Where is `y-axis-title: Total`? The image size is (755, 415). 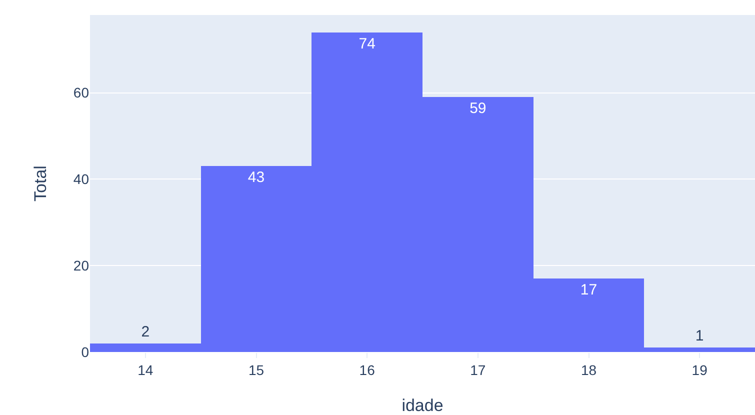 y-axis-title: Total is located at coordinates (40, 184).